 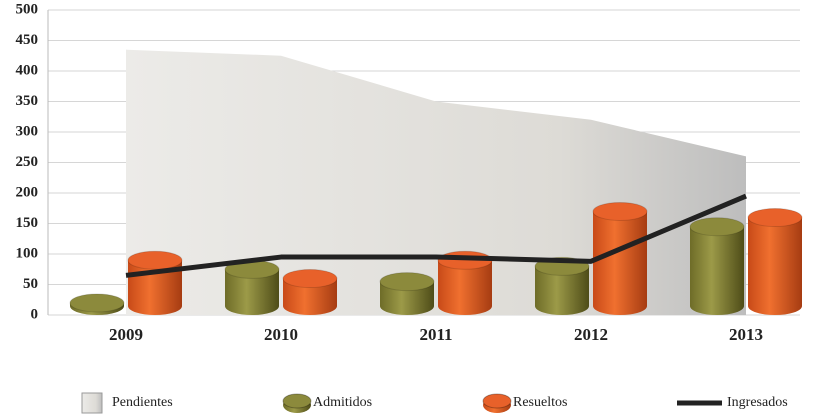 What do you see at coordinates (27, 101) in the screenshot?
I see `y-tick-label: 350` at bounding box center [27, 101].